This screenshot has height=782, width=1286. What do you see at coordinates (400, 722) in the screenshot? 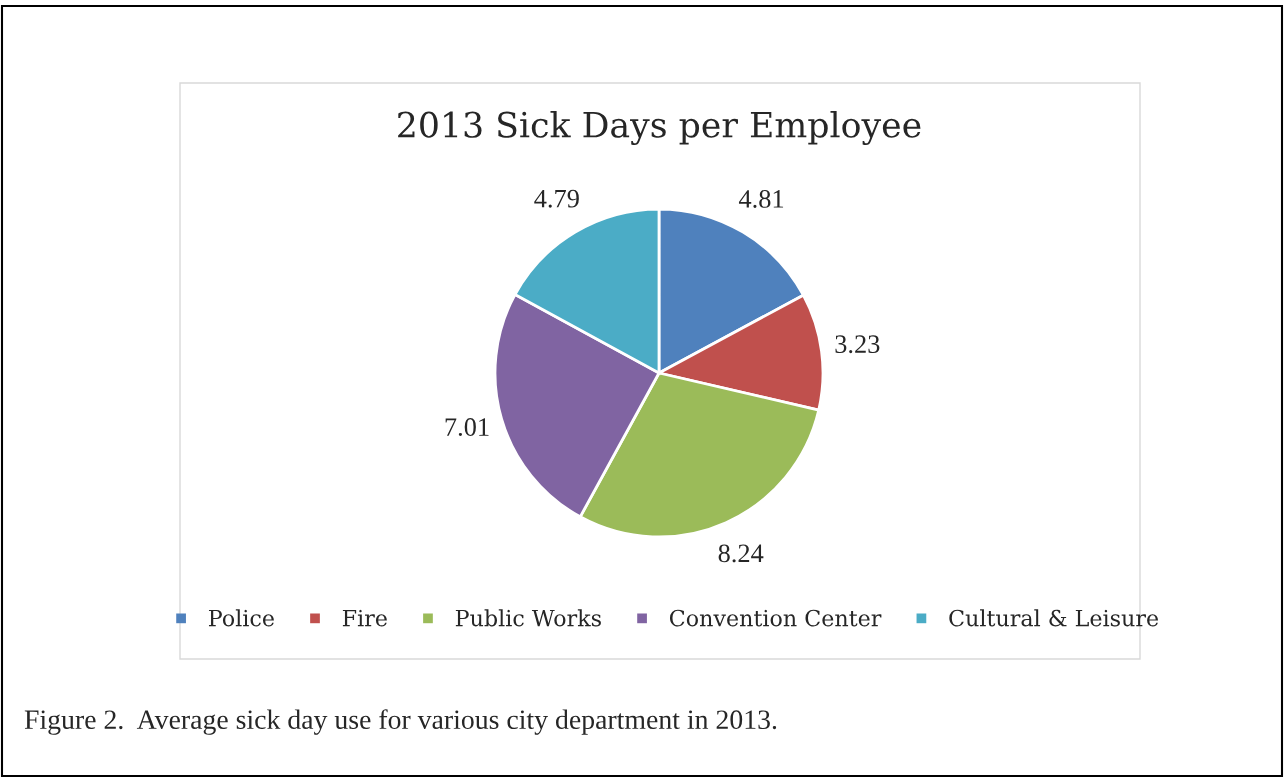
I see `caption: Figure 2. Average sick day use for various city department in 2013.` at bounding box center [400, 722].